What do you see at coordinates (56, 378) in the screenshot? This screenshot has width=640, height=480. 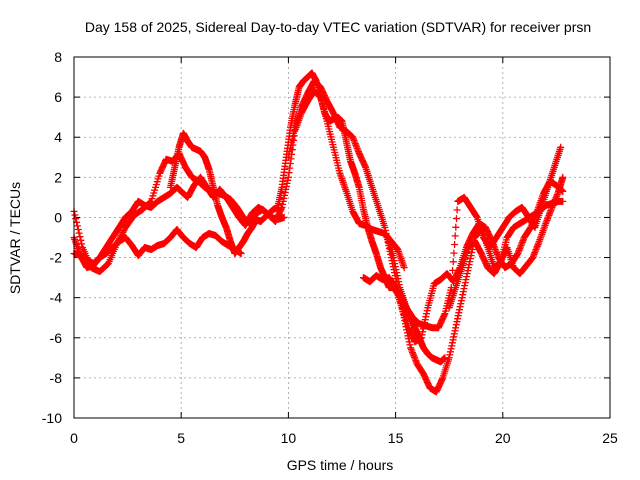 I see `y-tick-label: -8` at bounding box center [56, 378].